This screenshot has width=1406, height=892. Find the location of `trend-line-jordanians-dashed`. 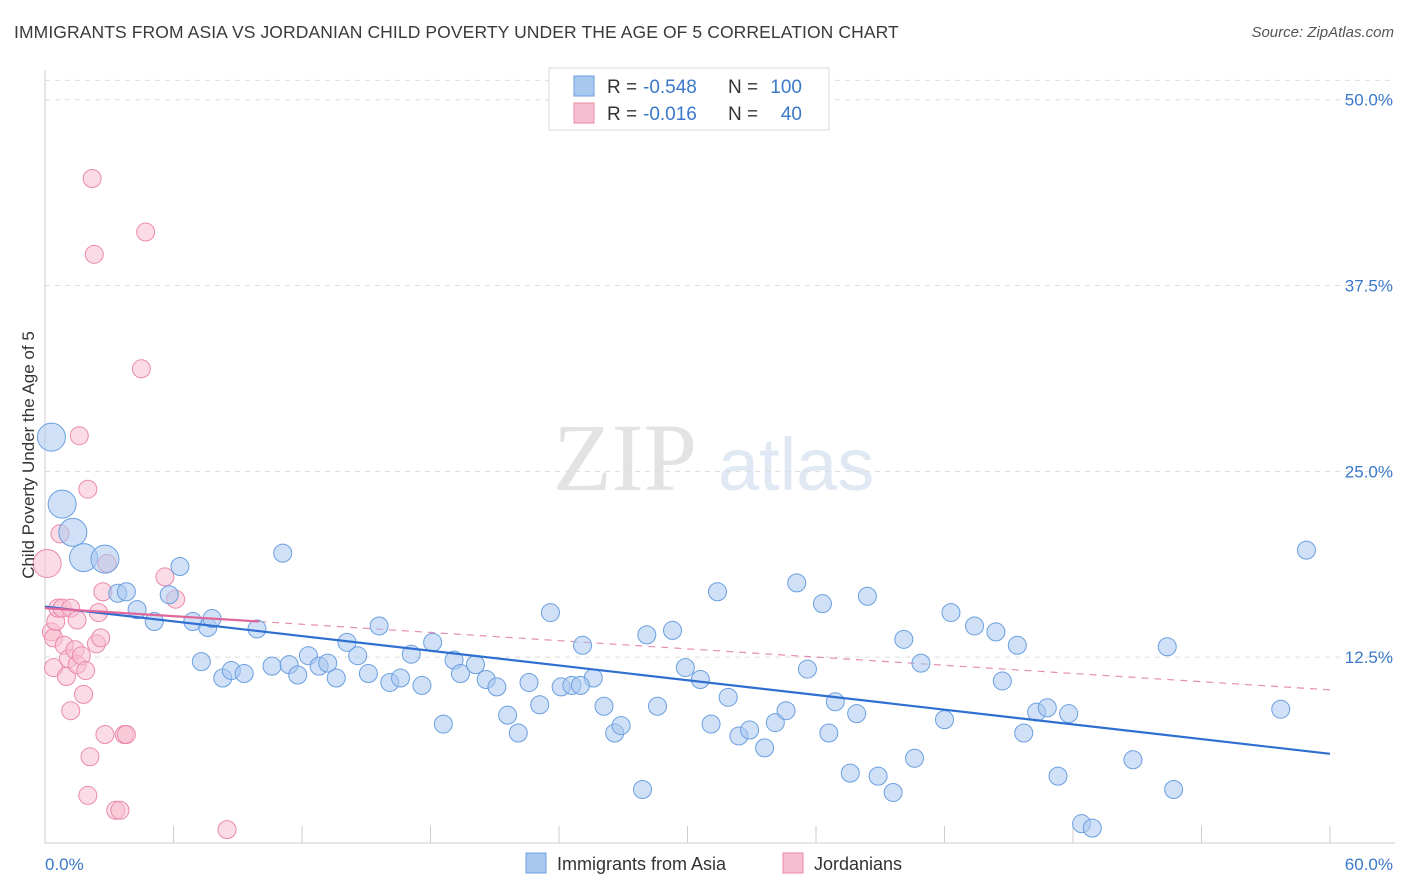

trend-line-jordanians-dashed is located at coordinates (795, 655).